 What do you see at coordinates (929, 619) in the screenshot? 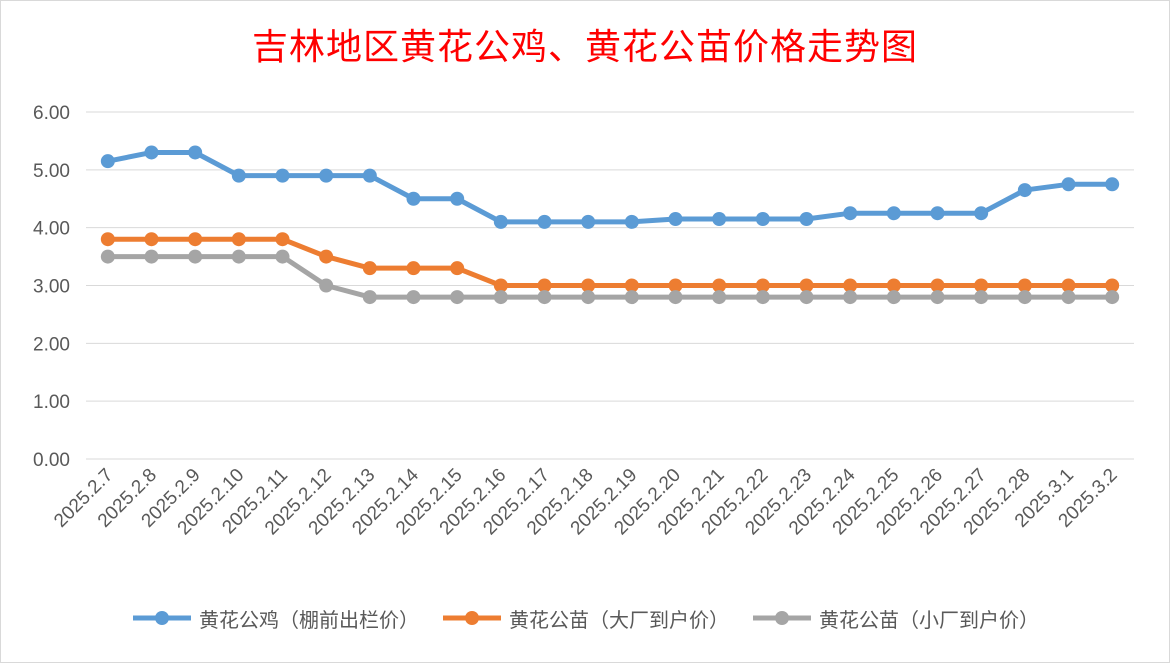
I see `legend-label: 黄花公苗（小厂到户价）` at bounding box center [929, 619].